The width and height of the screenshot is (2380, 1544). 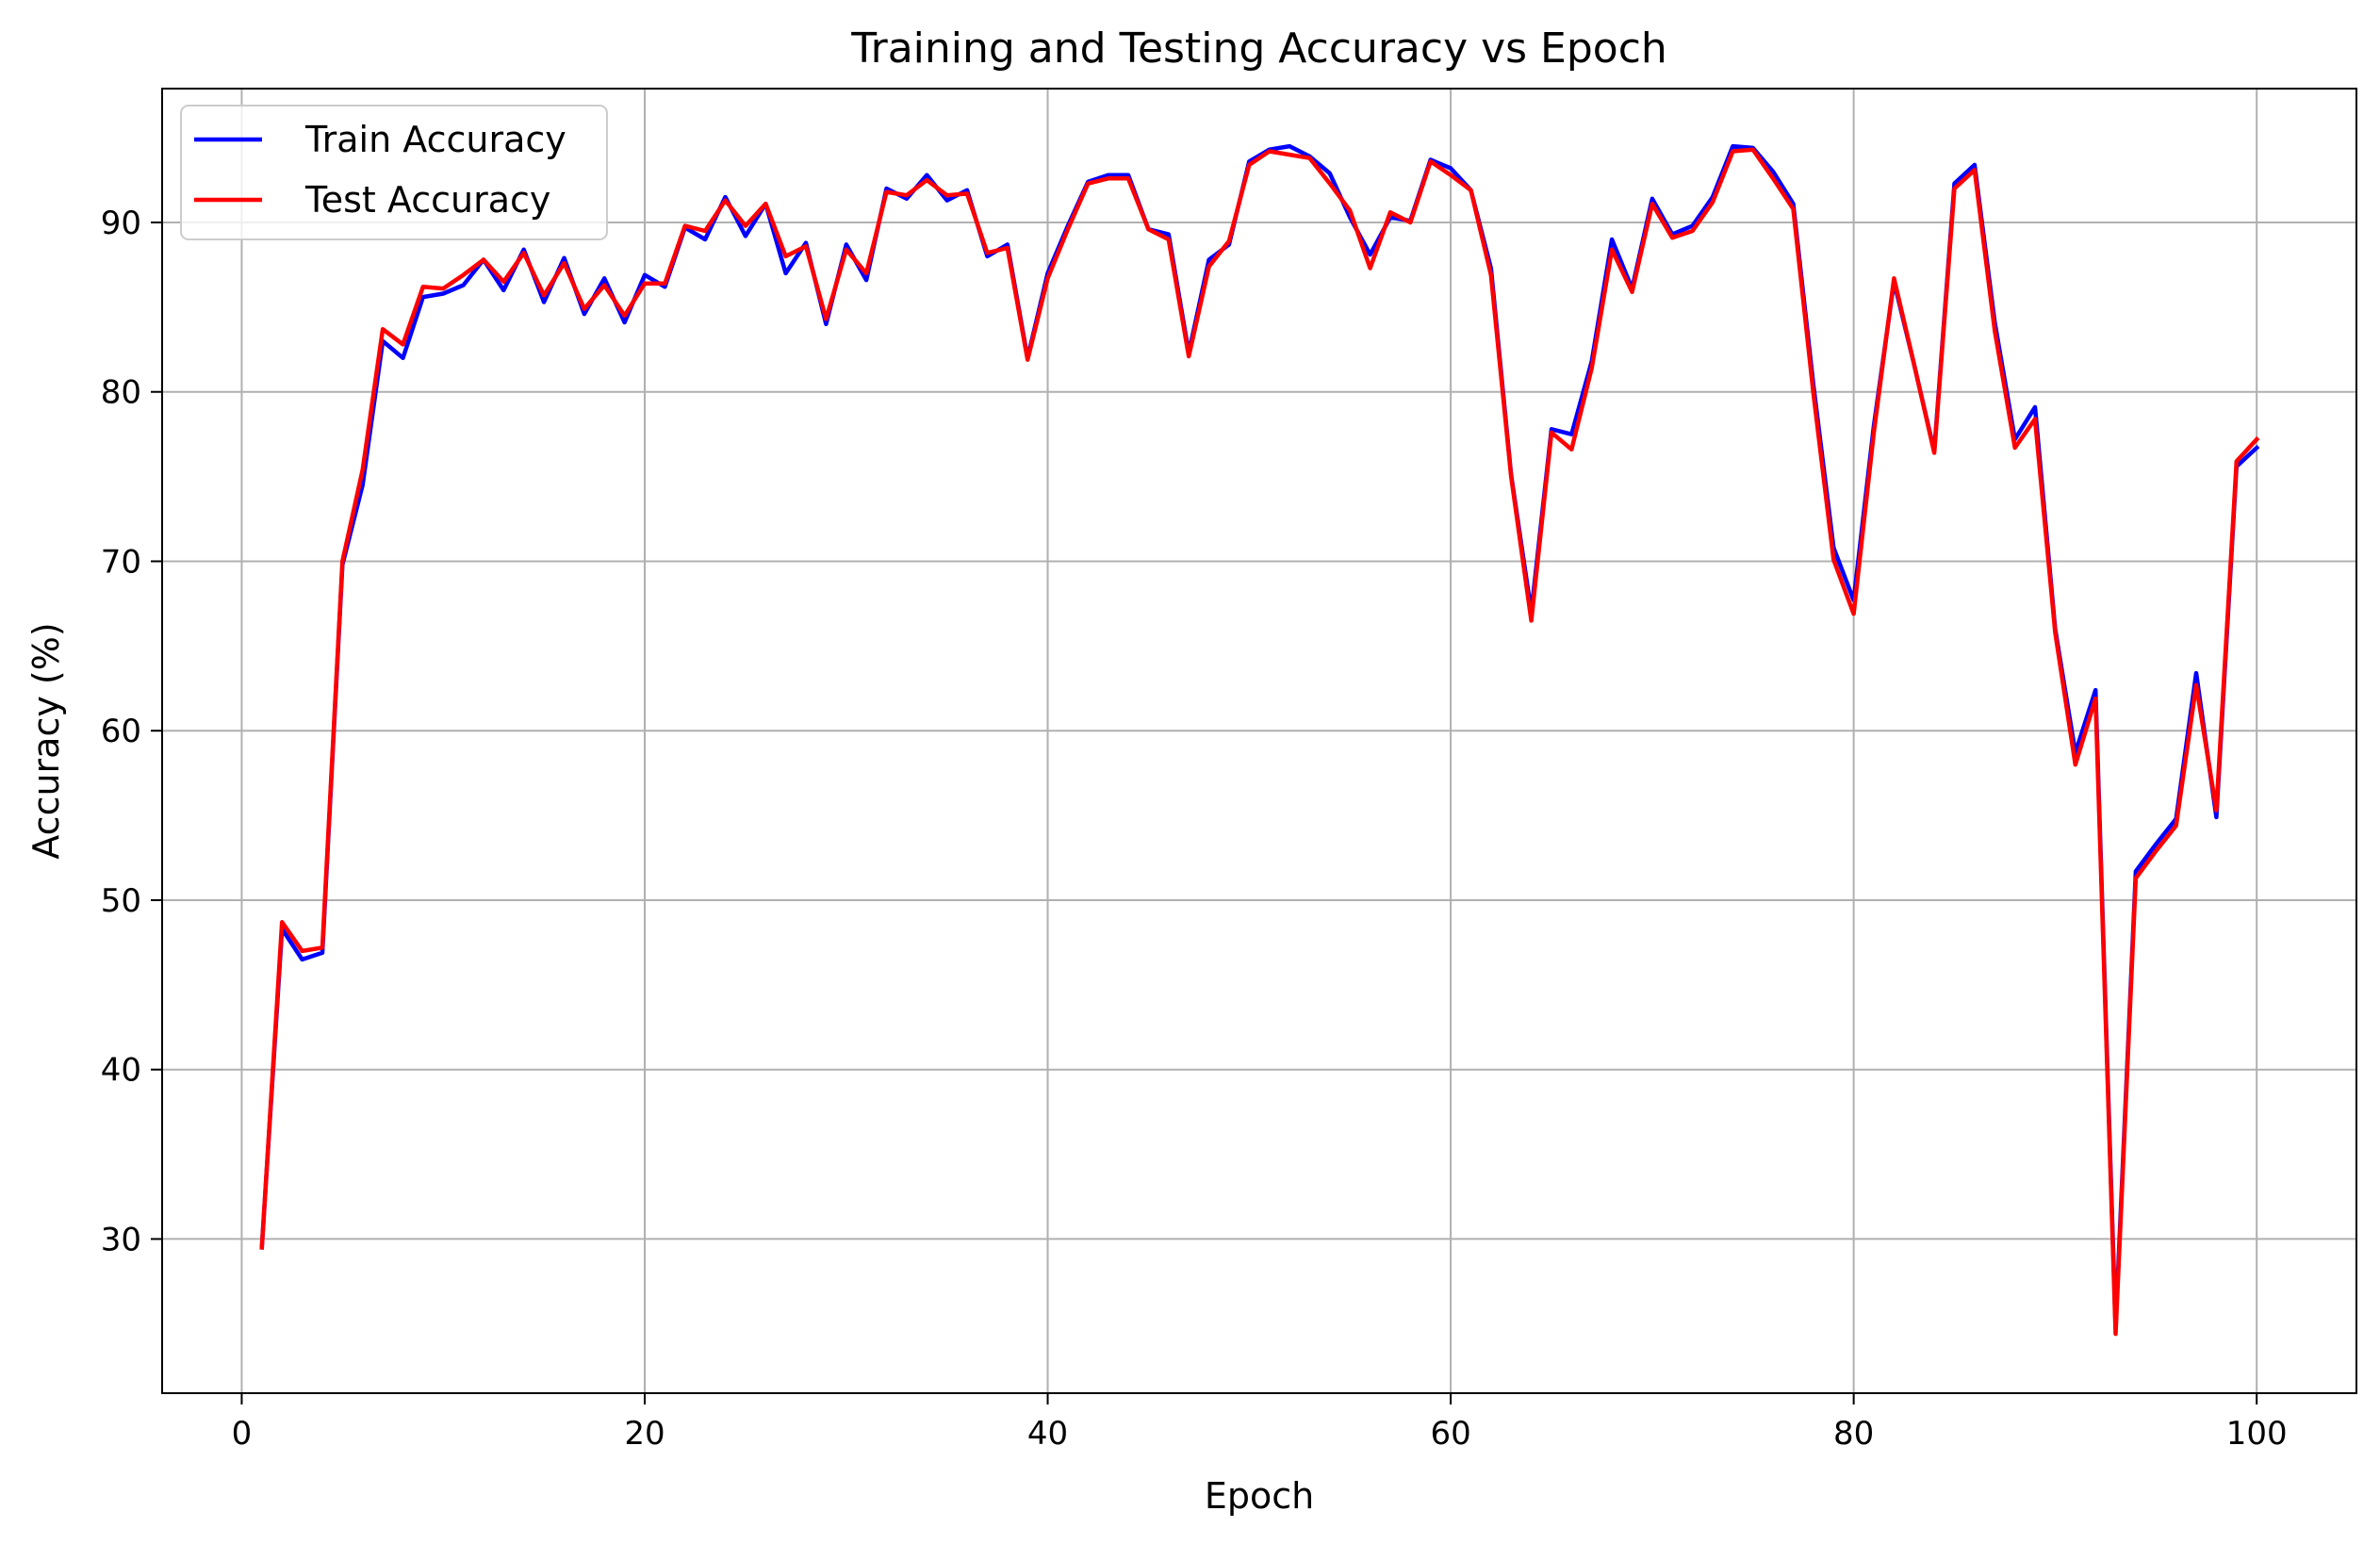 I want to click on y-tick-label: 30, so click(x=121, y=1239).